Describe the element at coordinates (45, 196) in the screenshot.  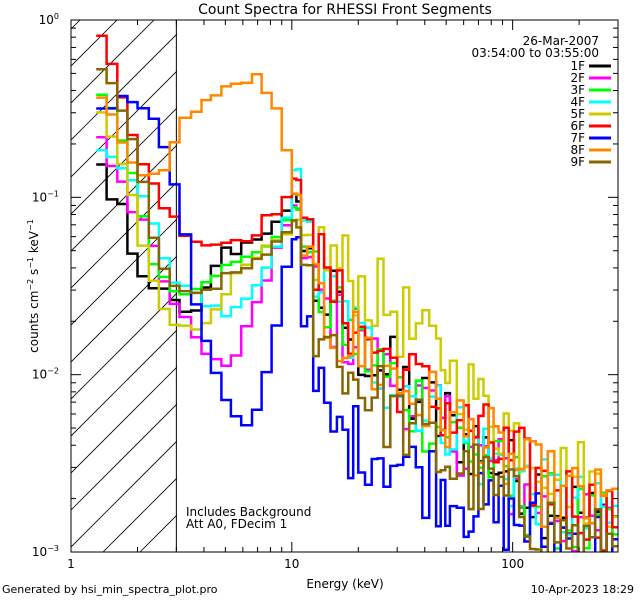
I see `y-tick-label: 10⁻¹` at that location.